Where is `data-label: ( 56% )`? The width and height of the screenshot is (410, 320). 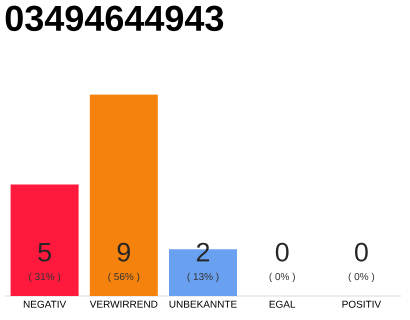 data-label: ( 56% ) is located at coordinates (124, 277).